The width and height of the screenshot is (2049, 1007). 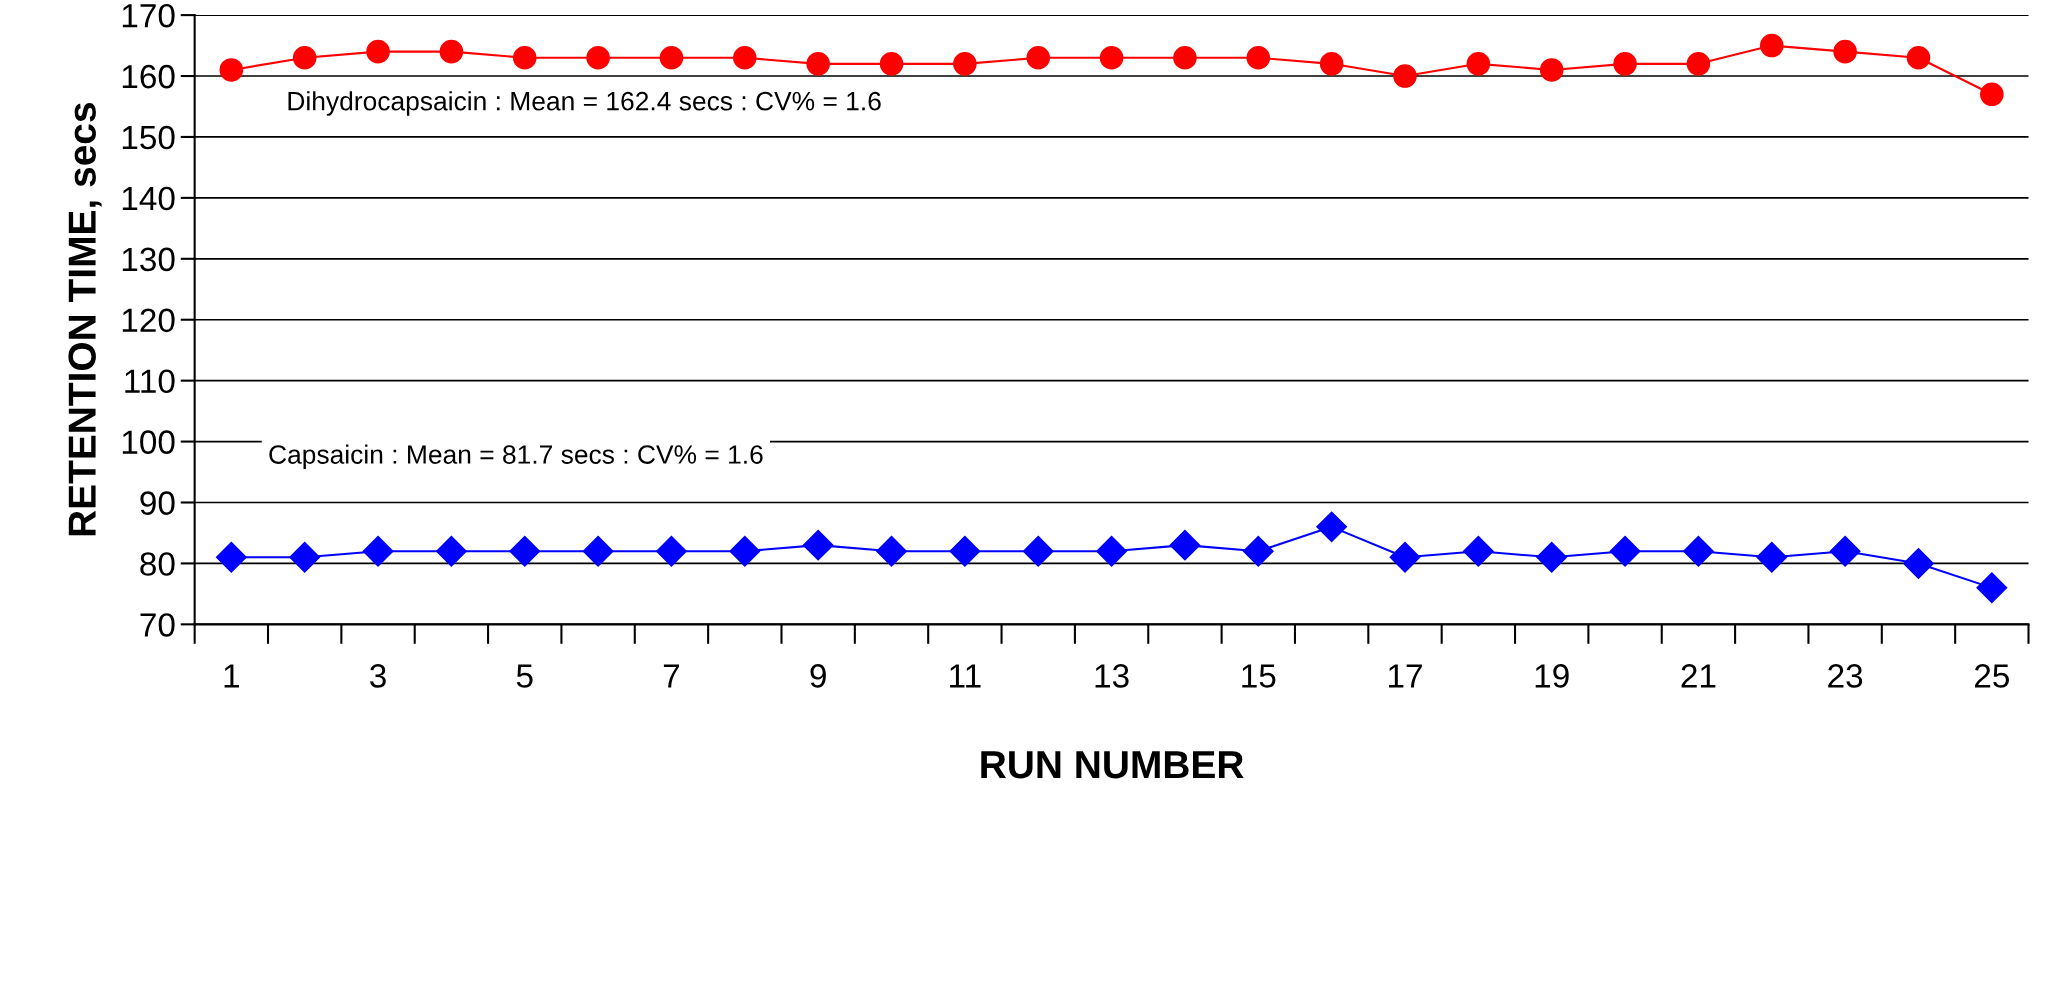 What do you see at coordinates (1698, 676) in the screenshot?
I see `x-tick-label: 21` at bounding box center [1698, 676].